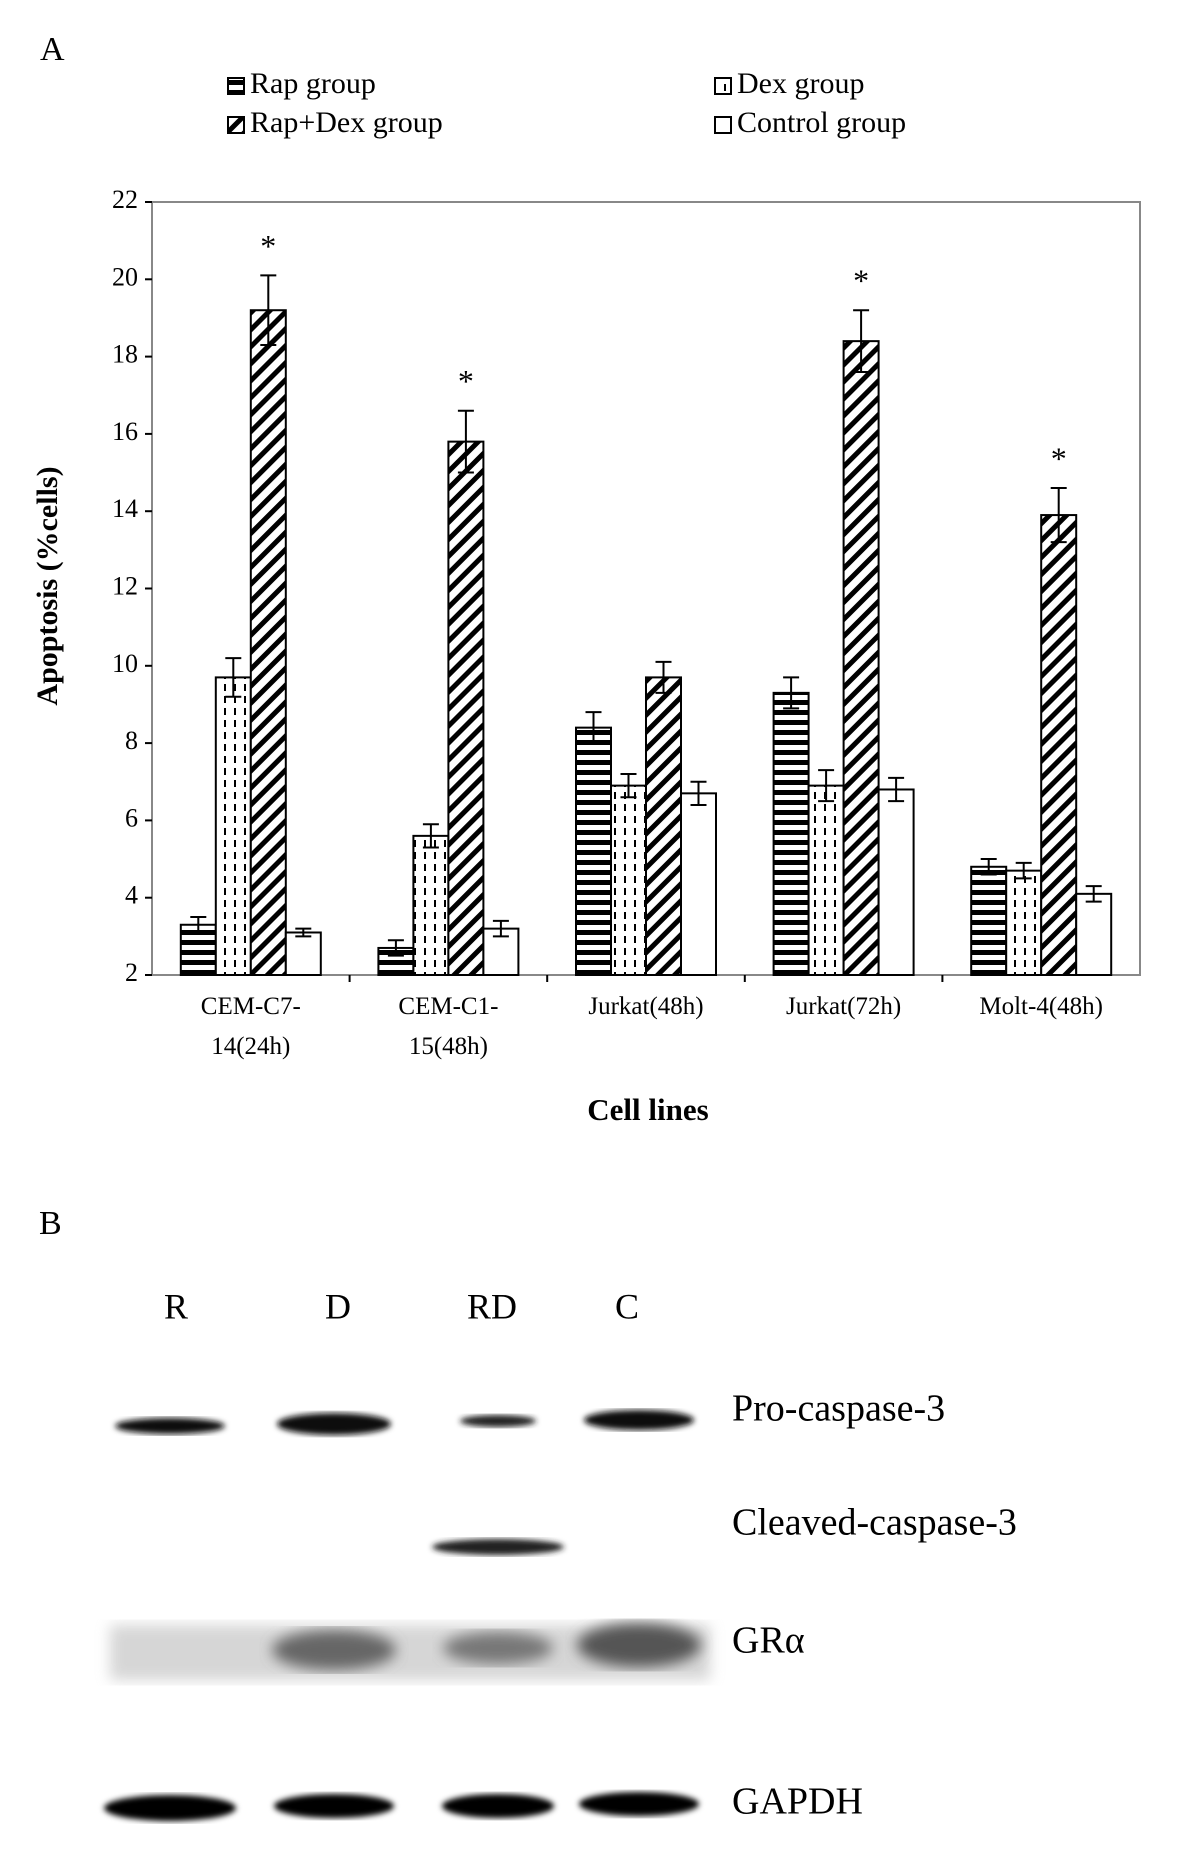 This screenshot has width=1200, height=1851. Describe the element at coordinates (131, 740) in the screenshot. I see `y-tick-label: 8` at that location.